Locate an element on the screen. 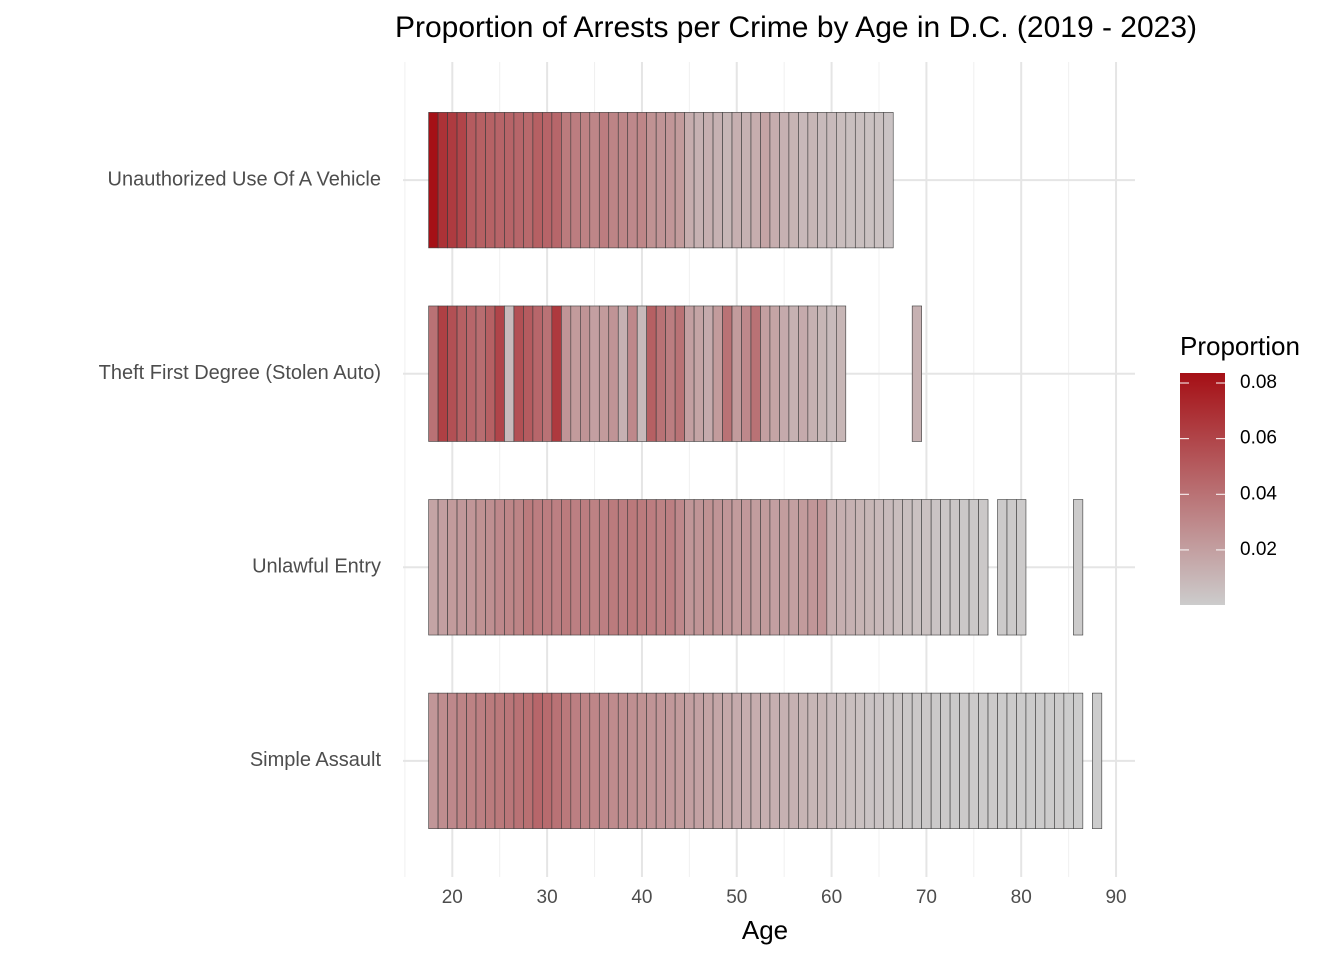  y-tick-label: Theft First Degree (Stolen Auto) is located at coordinates (240, 373).